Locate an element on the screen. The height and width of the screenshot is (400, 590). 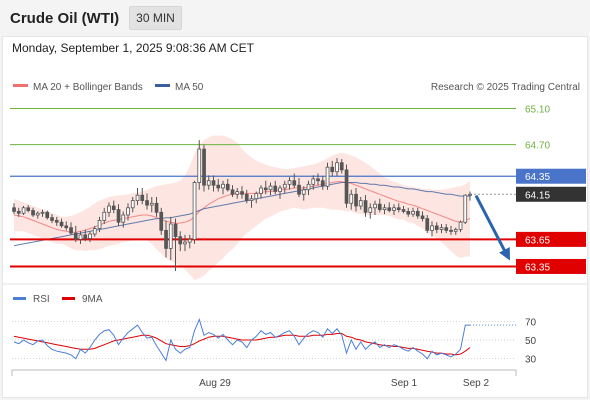
rsi-tick-label-50: 50 is located at coordinates (531, 341).